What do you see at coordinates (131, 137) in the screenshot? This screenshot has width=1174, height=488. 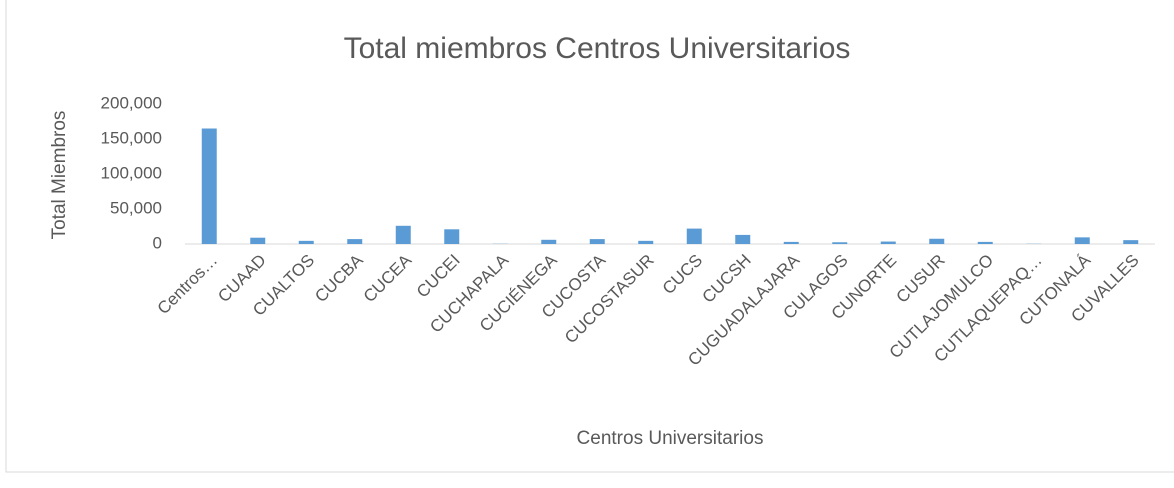 I see `y-tick-label: 150,000` at bounding box center [131, 137].